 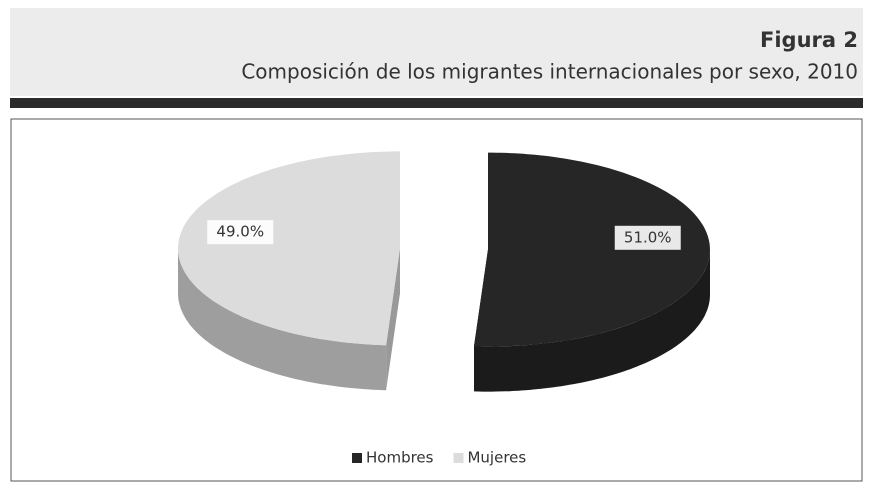 What do you see at coordinates (809, 40) in the screenshot?
I see `figure-title: Figura 2` at bounding box center [809, 40].